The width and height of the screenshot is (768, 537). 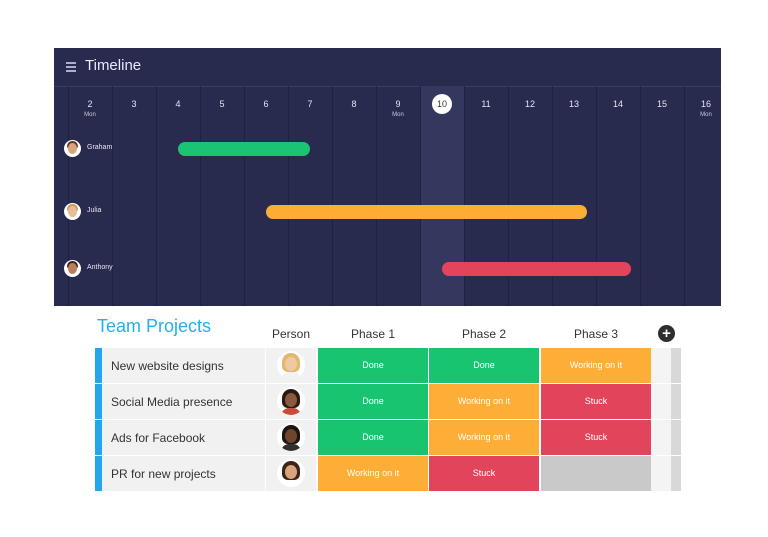 I want to click on day-number: 9, so click(x=398, y=104).